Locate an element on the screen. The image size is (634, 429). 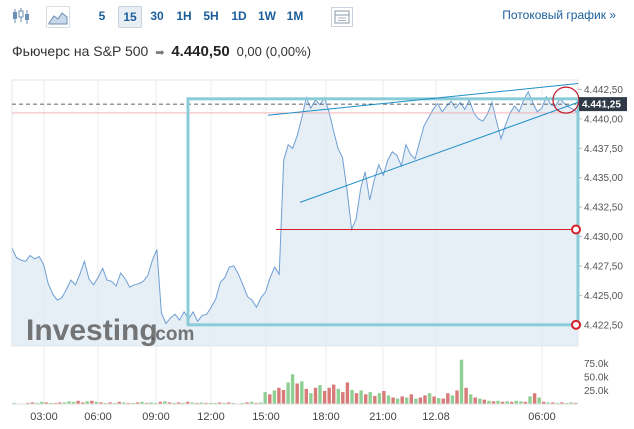
interval-button-1d: 1D is located at coordinates (239, 16).